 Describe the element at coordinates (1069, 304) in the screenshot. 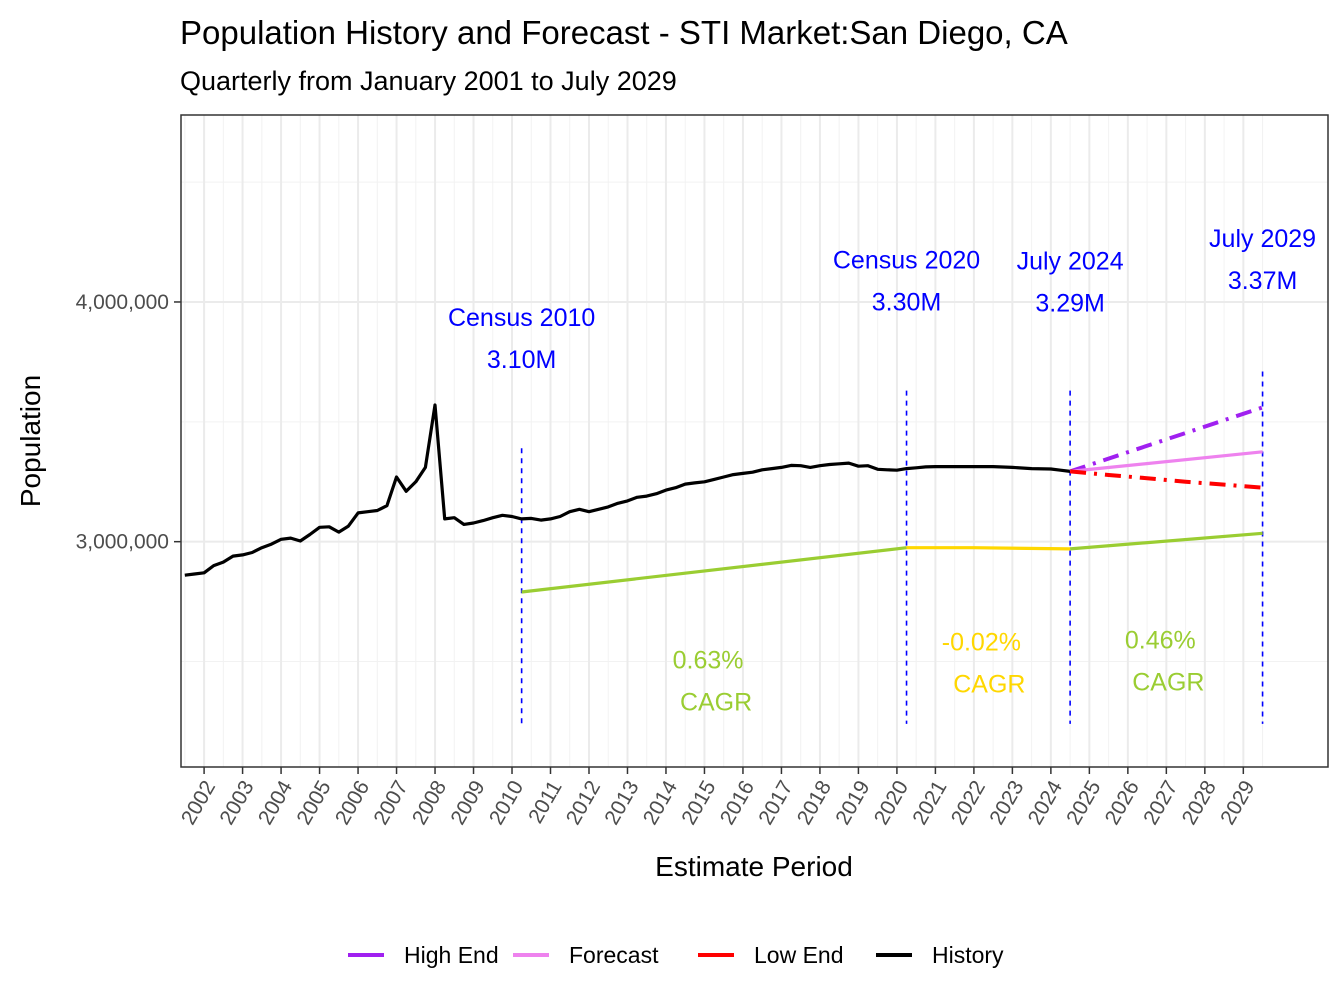

I see `milestone-value-july-2024: 3.29M` at that location.